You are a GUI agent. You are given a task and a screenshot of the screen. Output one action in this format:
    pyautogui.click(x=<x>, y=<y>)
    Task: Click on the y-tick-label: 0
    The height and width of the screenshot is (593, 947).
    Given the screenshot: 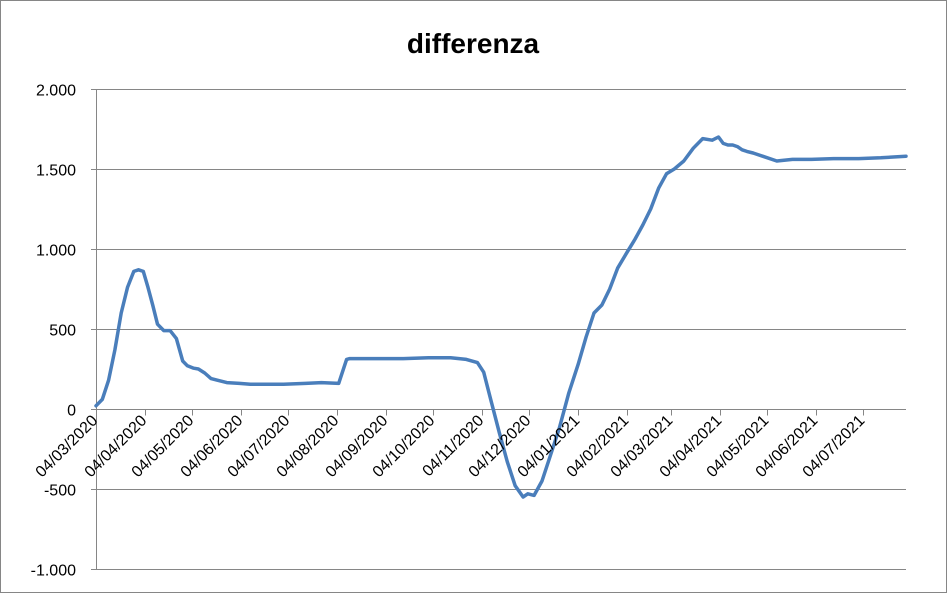 What is the action you would take?
    pyautogui.click(x=71, y=411)
    